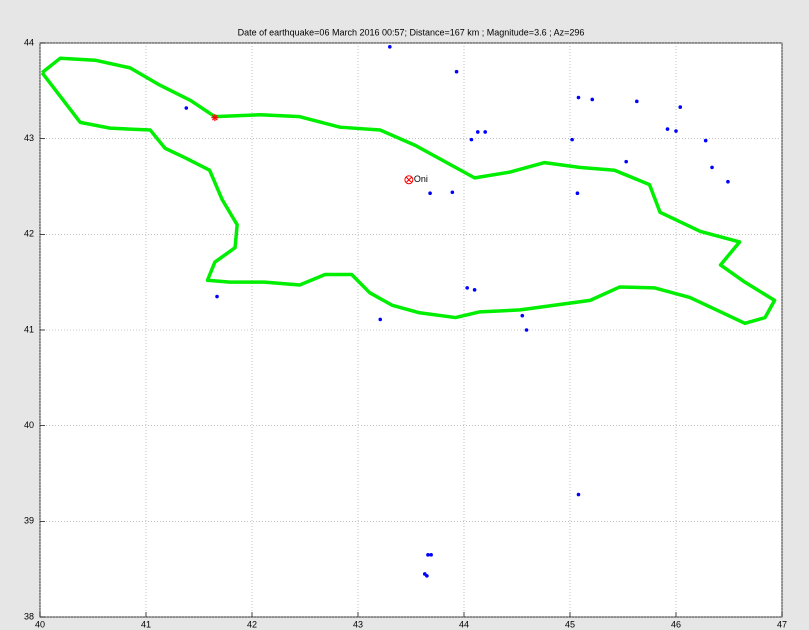 The width and height of the screenshot is (809, 630). Describe the element at coordinates (464, 624) in the screenshot. I see `x-tick-label: 44` at that location.